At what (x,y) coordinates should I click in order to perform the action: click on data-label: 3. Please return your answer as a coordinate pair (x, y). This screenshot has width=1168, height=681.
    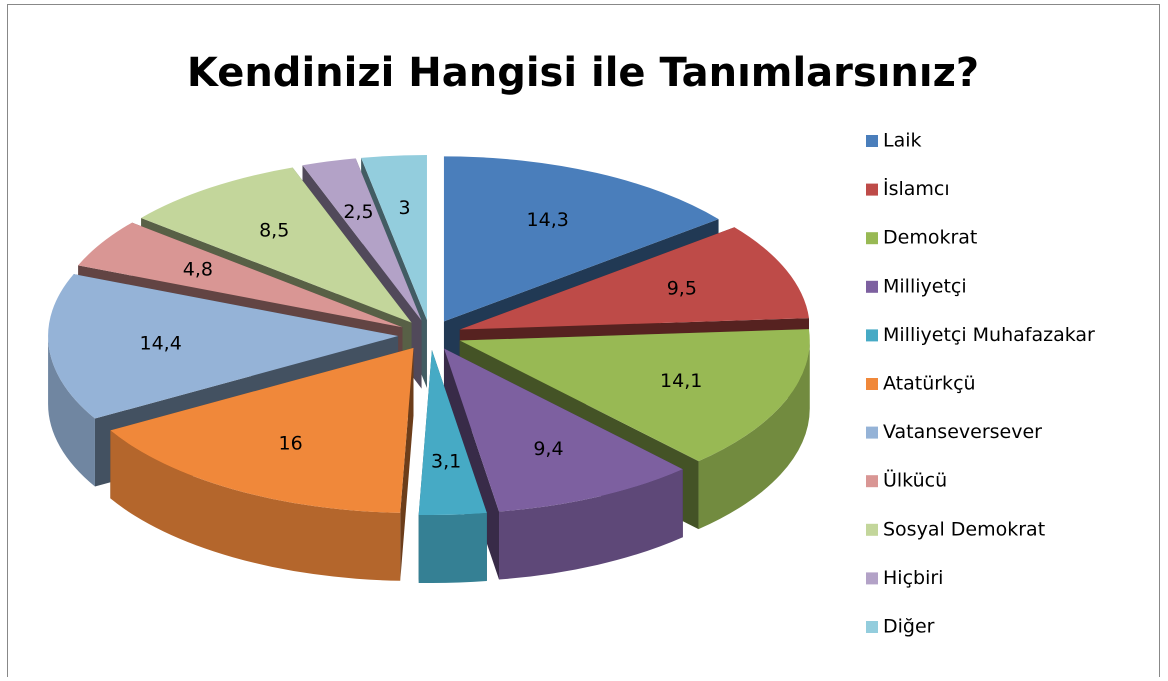
    Looking at the image, I should click on (404, 208).